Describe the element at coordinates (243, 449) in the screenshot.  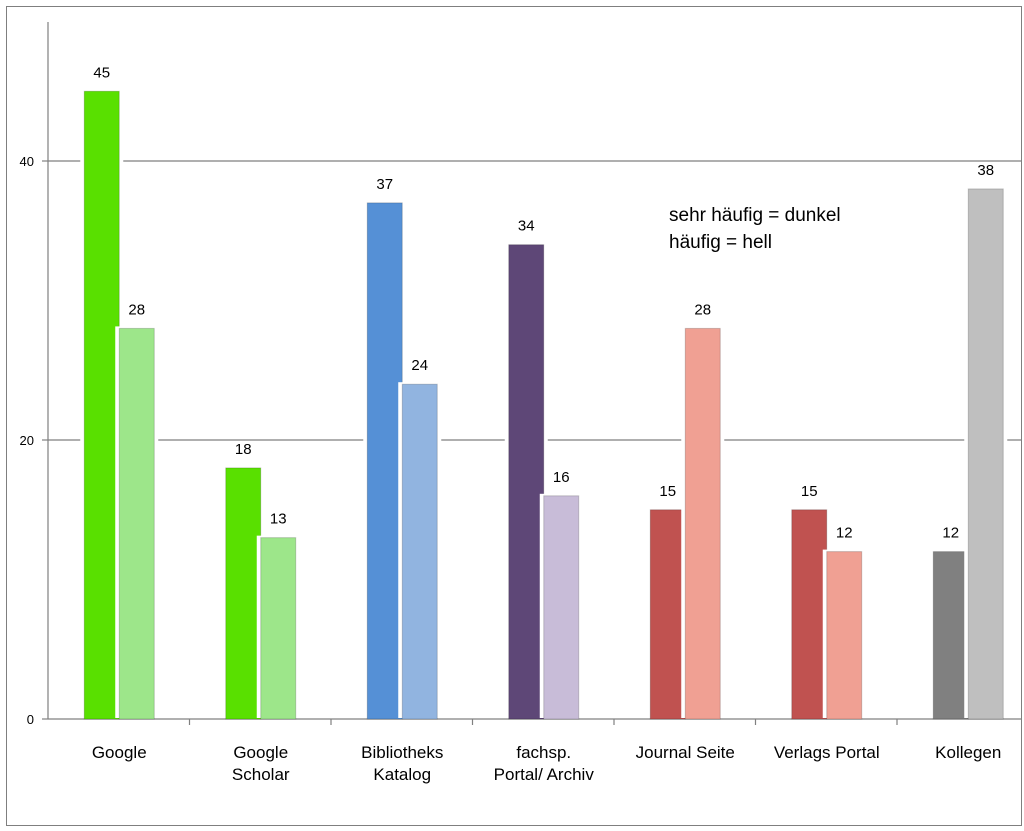
I see `data-label: 18` at that location.